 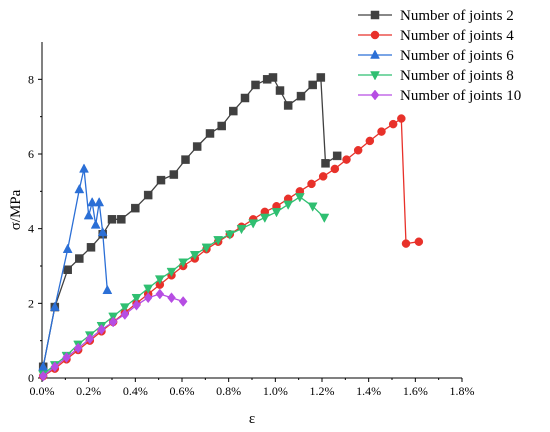 I want to click on x-axis-title: ε, so click(x=252, y=419).